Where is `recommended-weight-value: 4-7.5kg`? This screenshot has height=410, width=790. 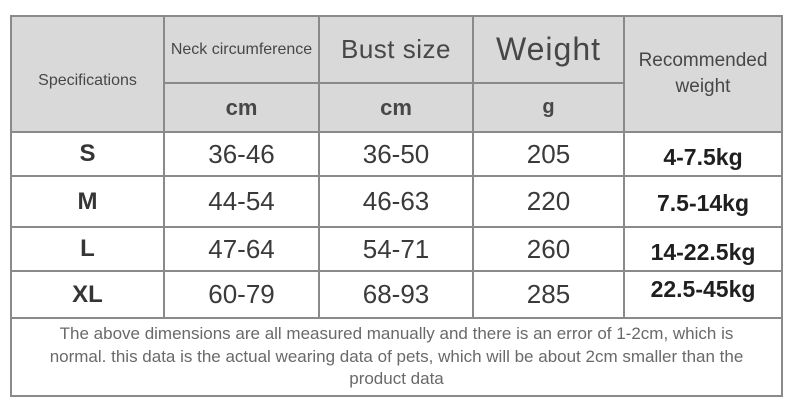 recommended-weight-value: 4-7.5kg is located at coordinates (703, 154).